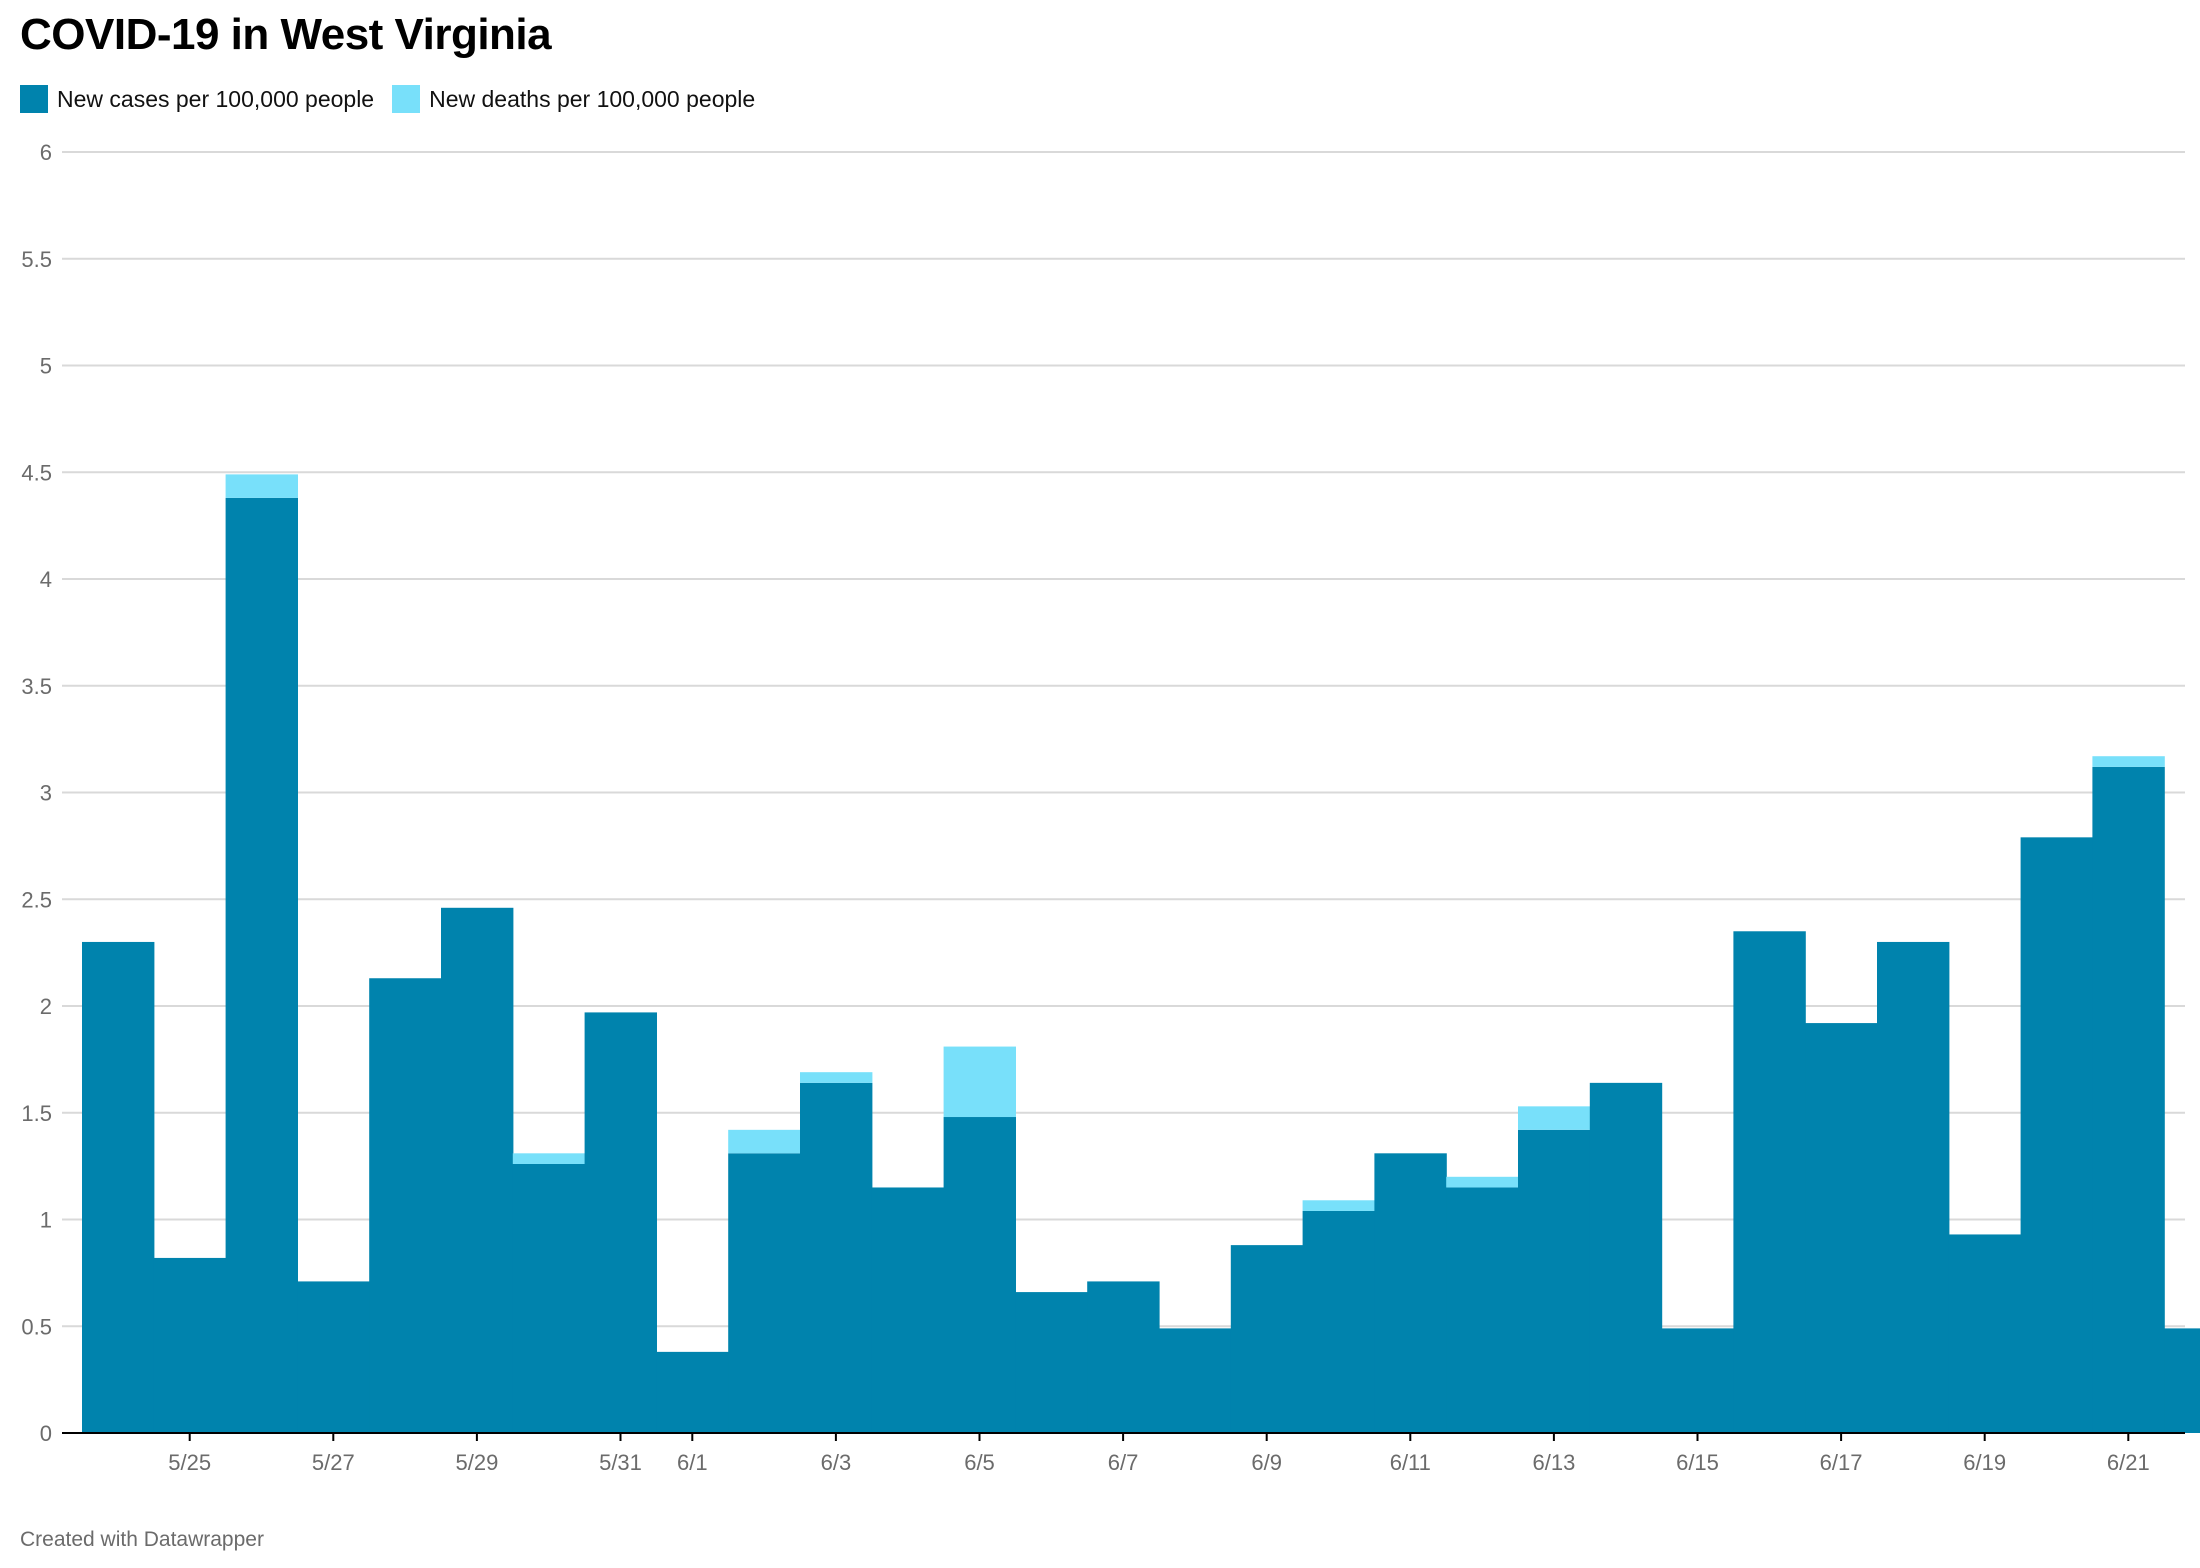  Describe the element at coordinates (46, 579) in the screenshot. I see `y-tick-label: 4` at that location.